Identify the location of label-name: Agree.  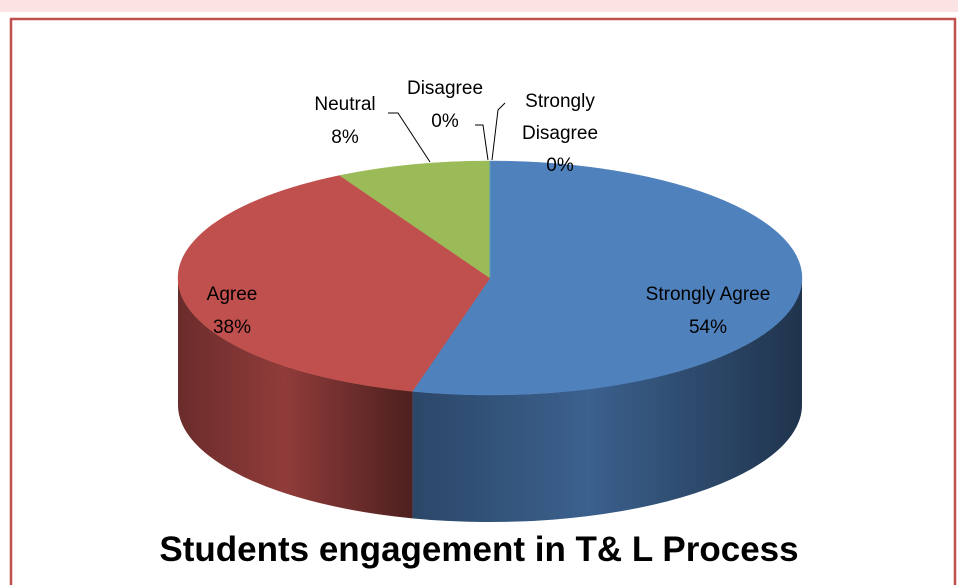
(232, 294).